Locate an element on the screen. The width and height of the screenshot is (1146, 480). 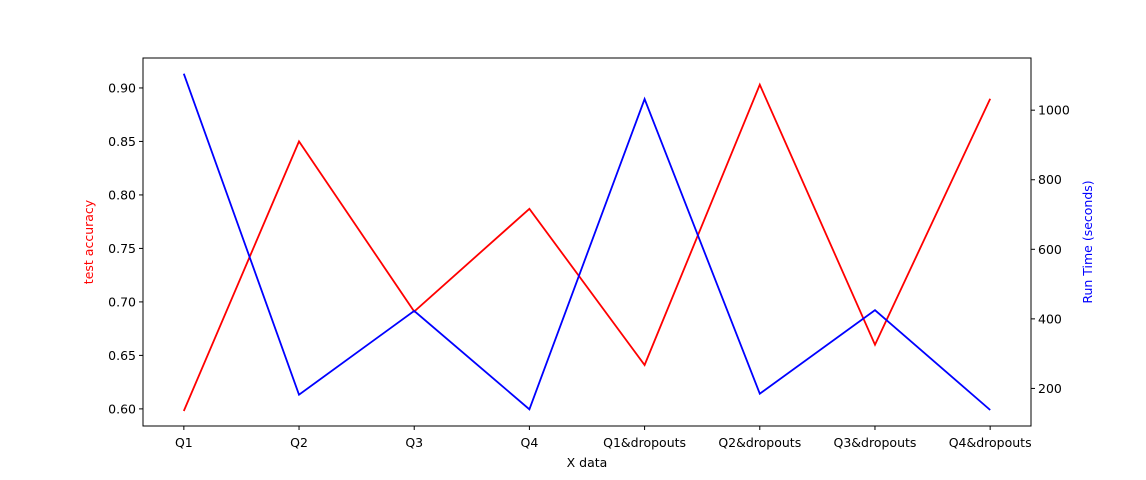
left-tick-label: 0.80 is located at coordinates (122, 194).